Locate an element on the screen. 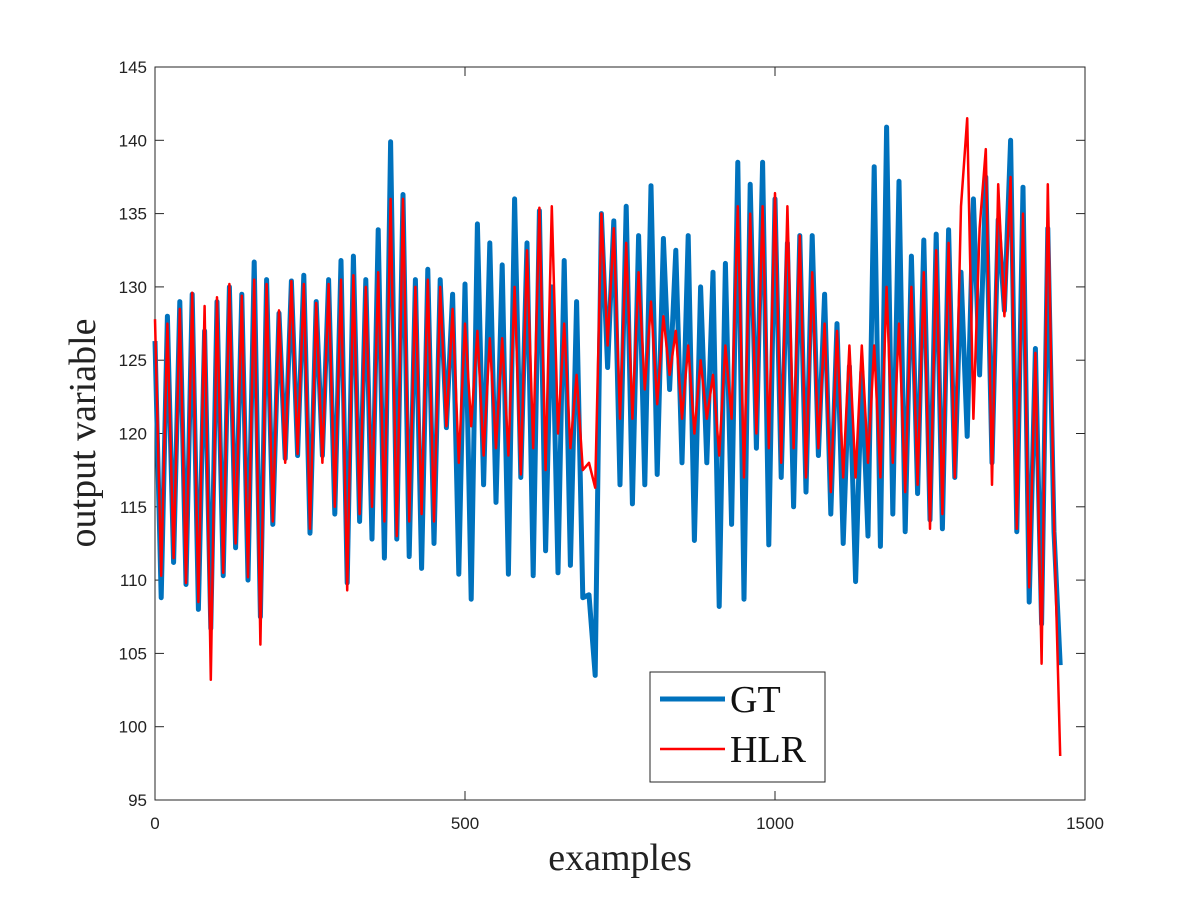  x-tick-label: 1000 is located at coordinates (775, 823).